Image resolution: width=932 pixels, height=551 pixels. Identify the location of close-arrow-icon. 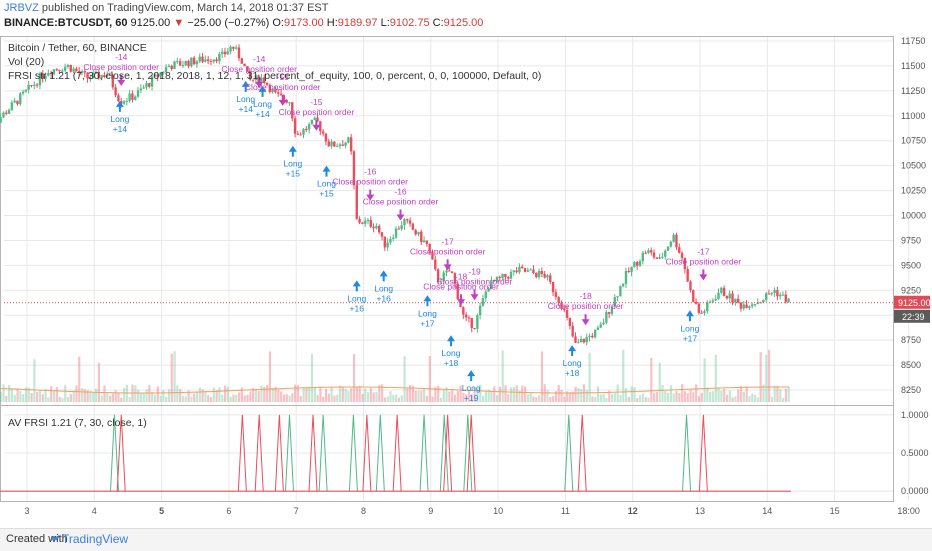
(474, 295).